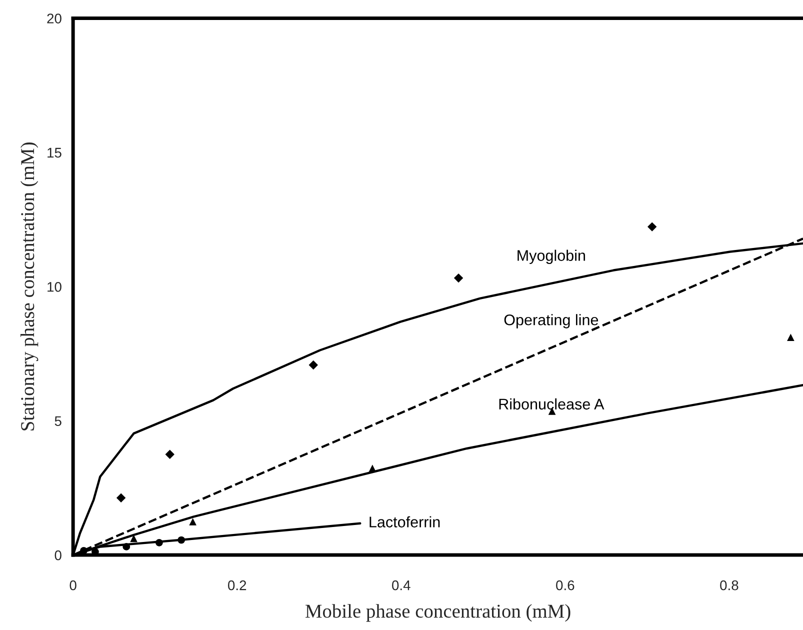 The height and width of the screenshot is (630, 803). I want to click on x-tick-label: 0.6, so click(565, 585).